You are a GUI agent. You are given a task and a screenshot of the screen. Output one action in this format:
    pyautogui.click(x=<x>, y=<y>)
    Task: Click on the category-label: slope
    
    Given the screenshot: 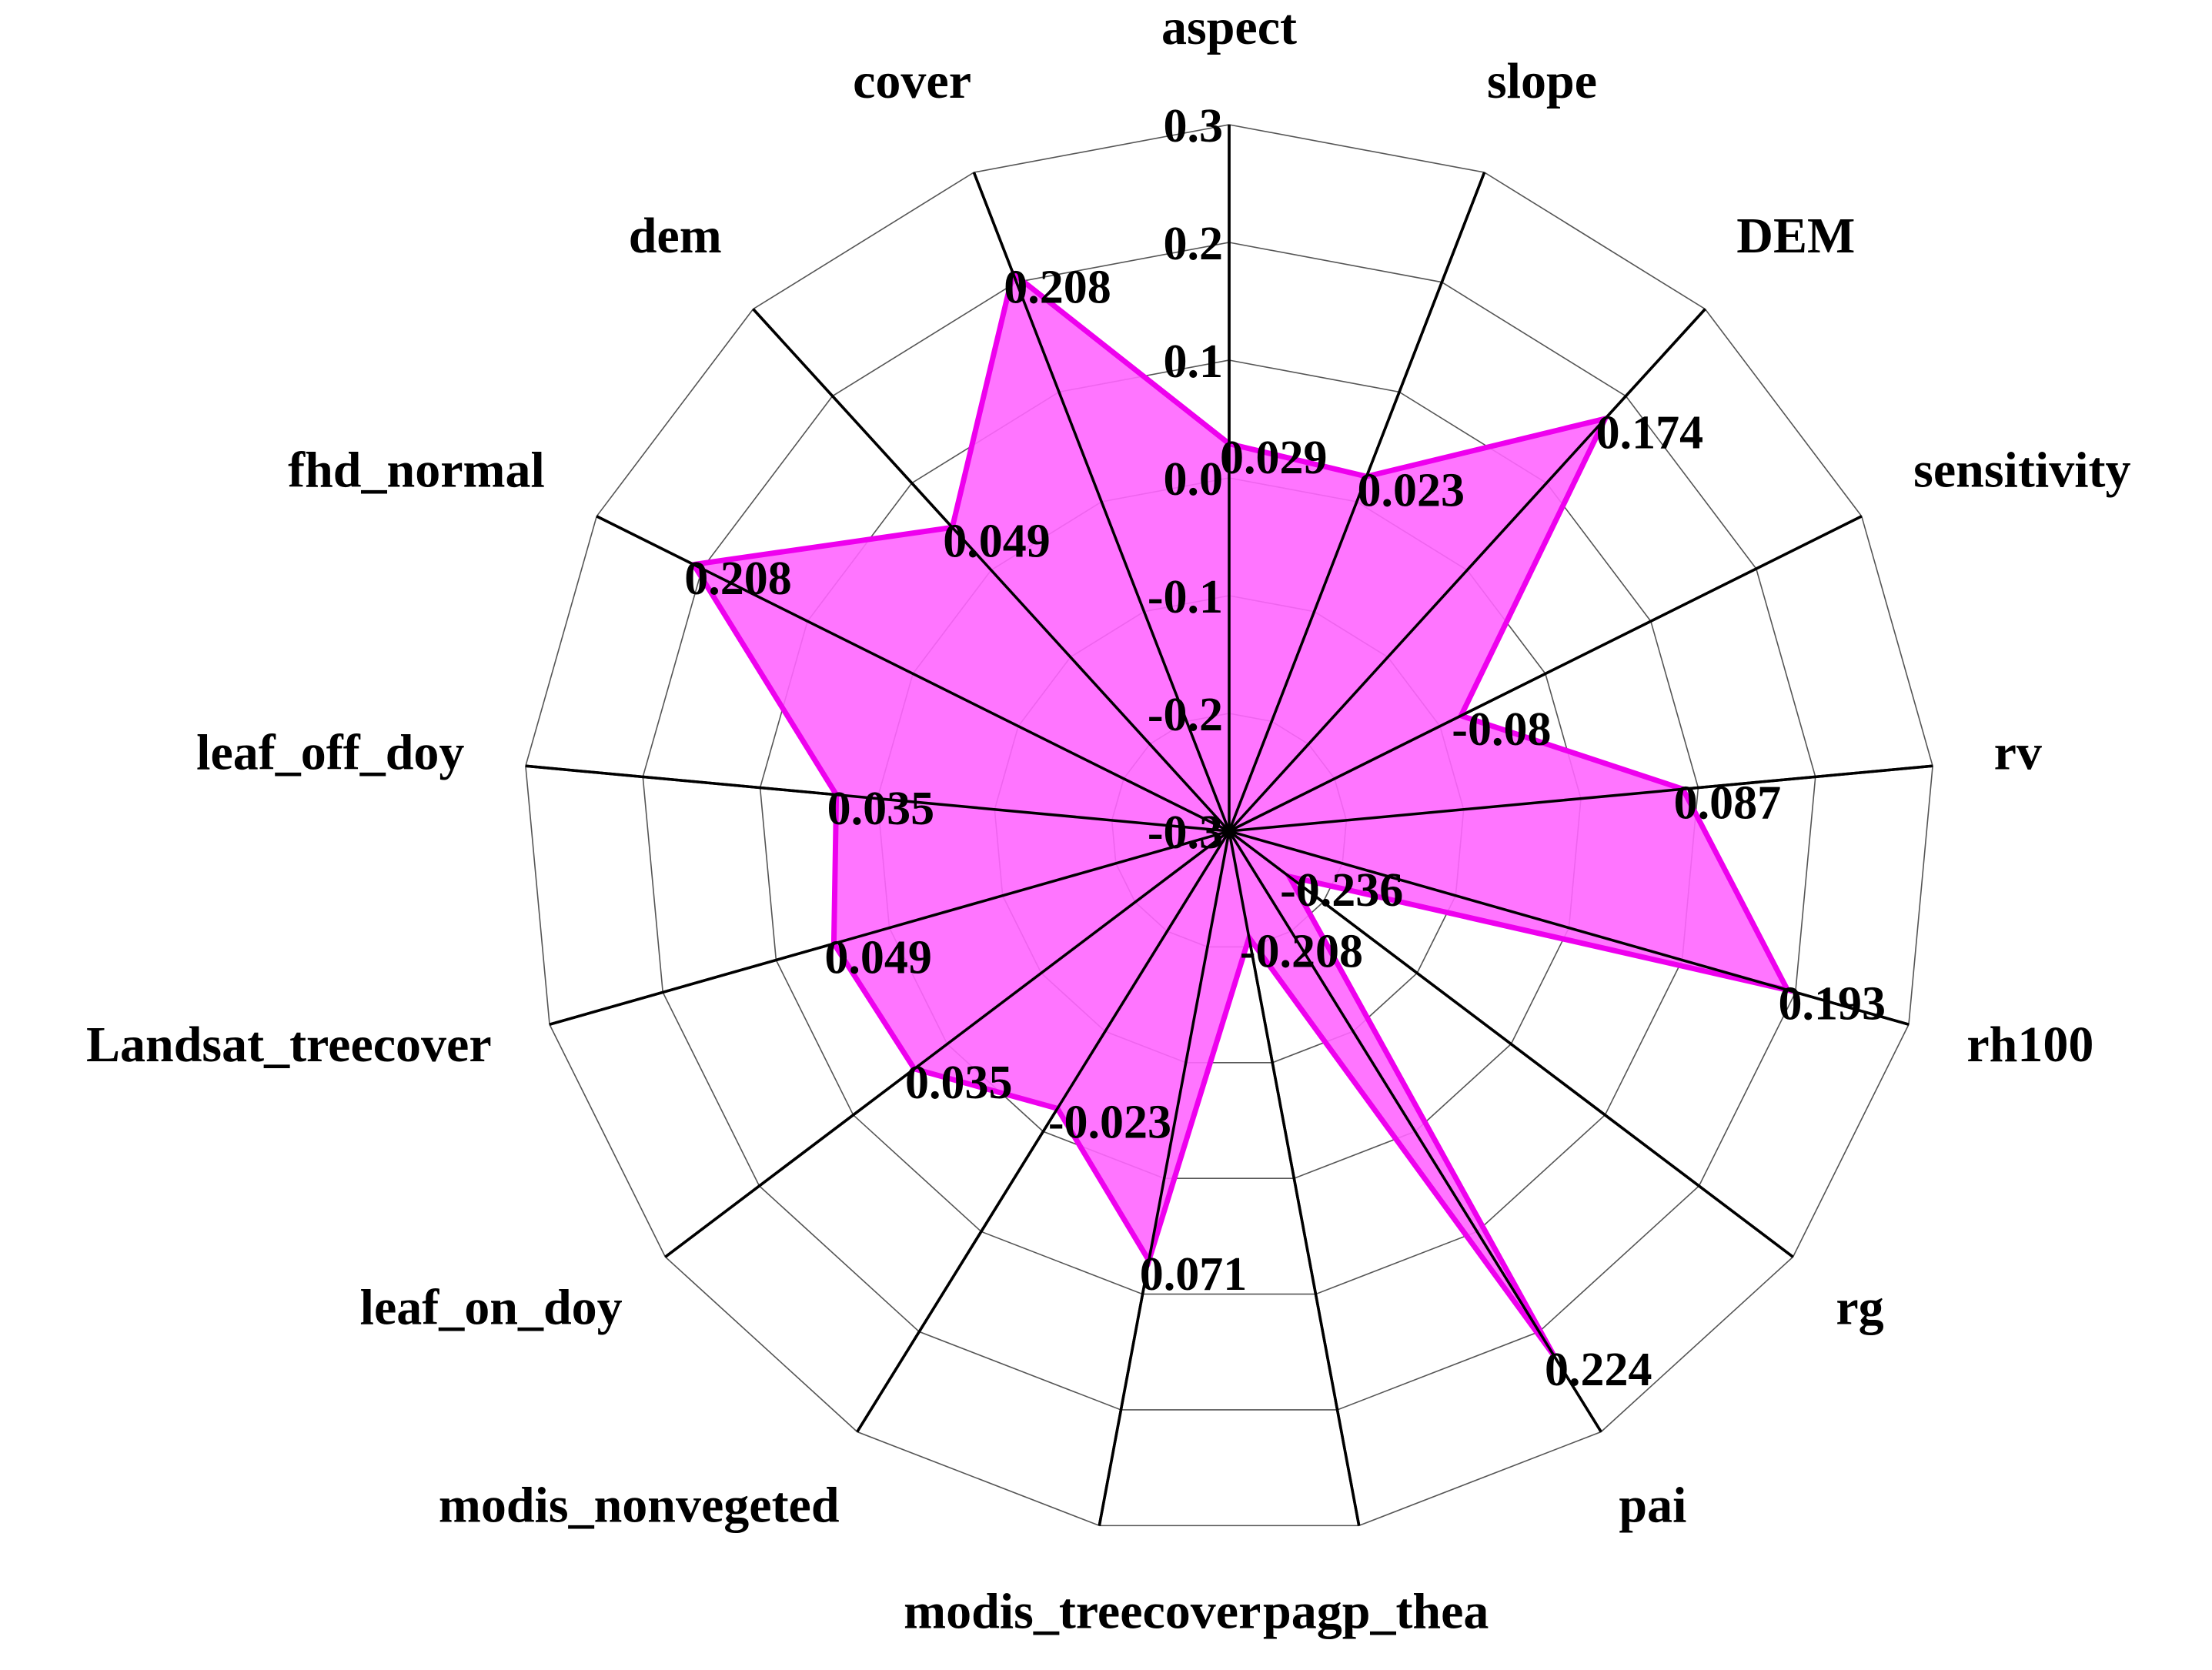 What is the action you would take?
    pyautogui.click(x=1542, y=81)
    